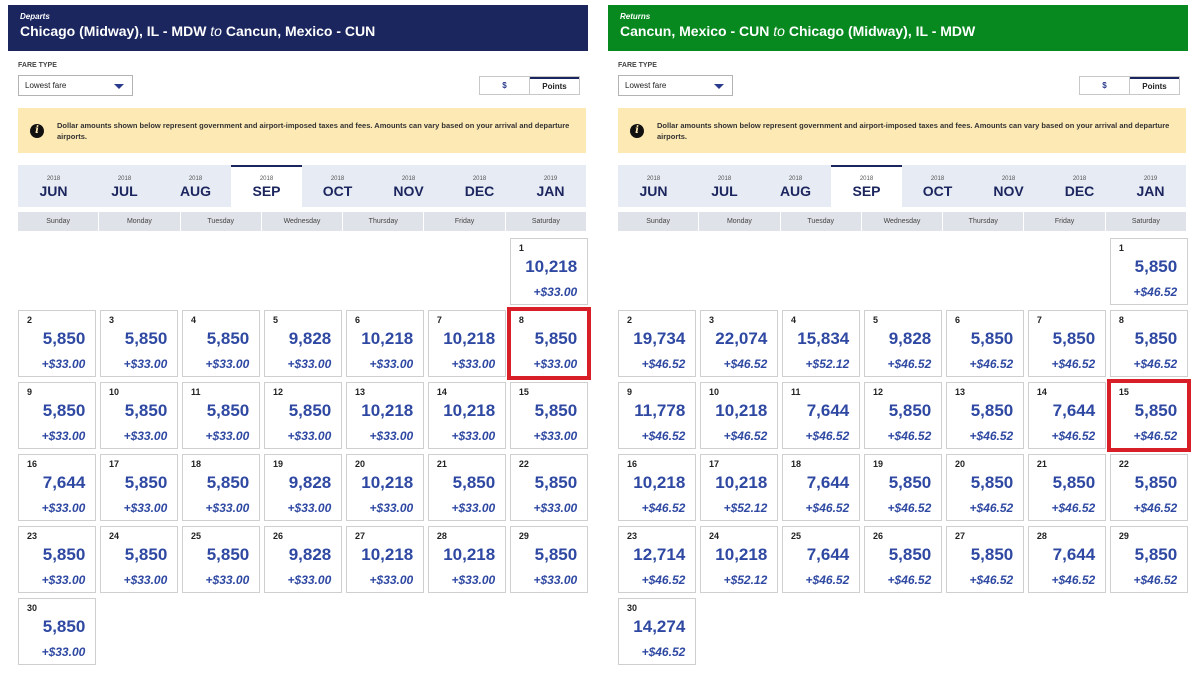 The height and width of the screenshot is (675, 1200). I want to click on calendar-day-cell: 8 5,850 +$33.00, so click(549, 343).